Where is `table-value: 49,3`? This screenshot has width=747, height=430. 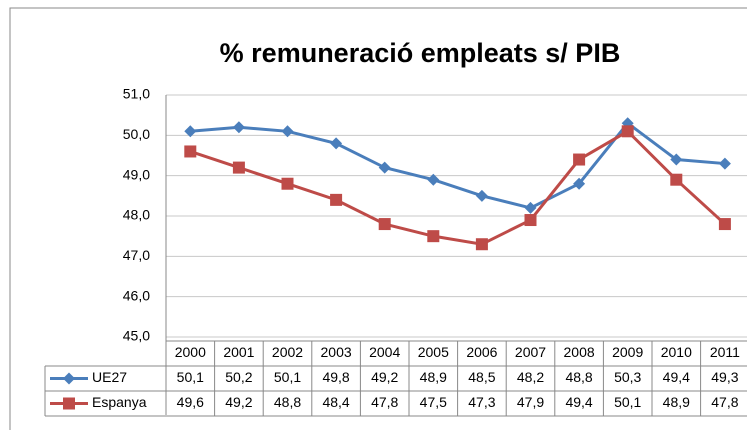
table-value: 49,3 is located at coordinates (724, 377).